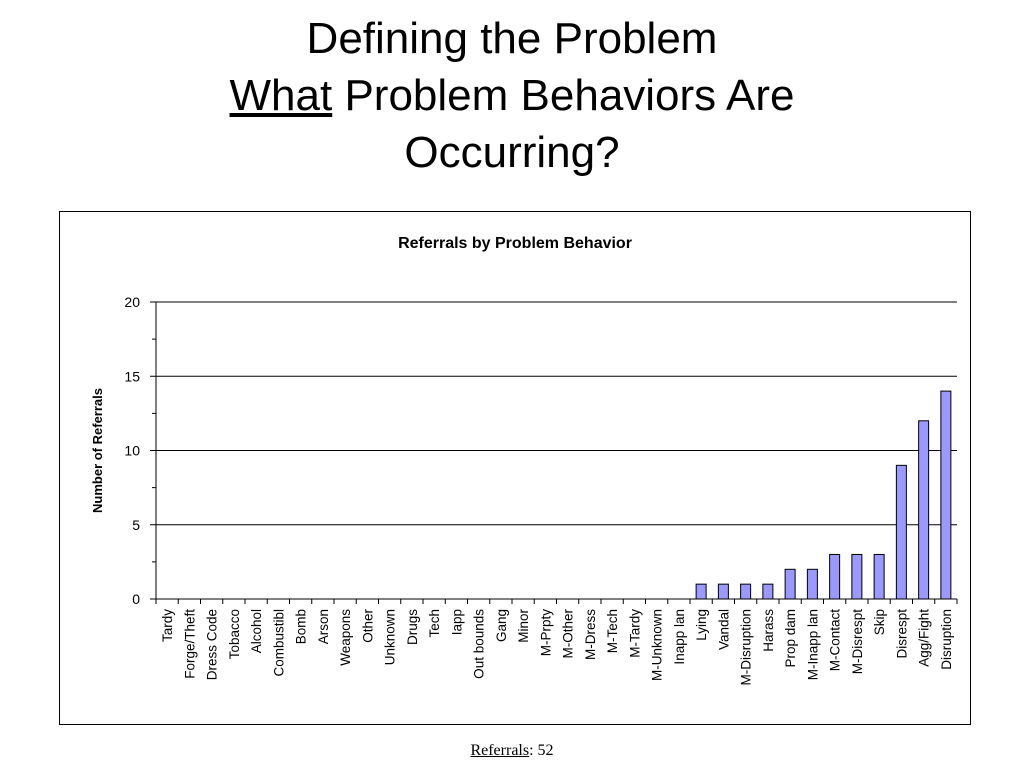 The height and width of the screenshot is (768, 1024). Describe the element at coordinates (132, 376) in the screenshot. I see `y-tick-label: 15` at that location.